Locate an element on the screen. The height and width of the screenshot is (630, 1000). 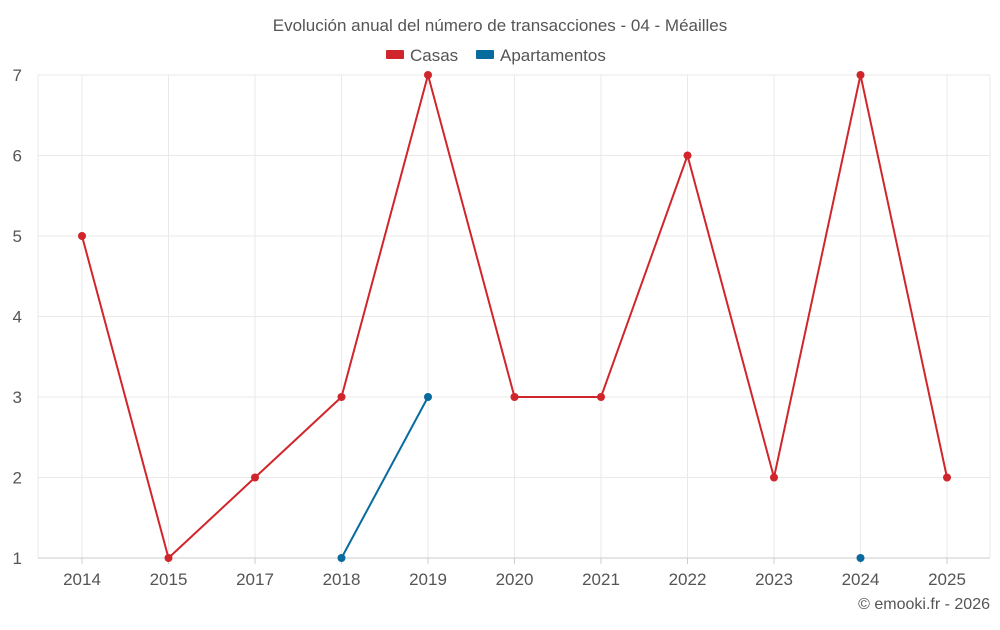
y-tick-label: 2 is located at coordinates (17, 478).